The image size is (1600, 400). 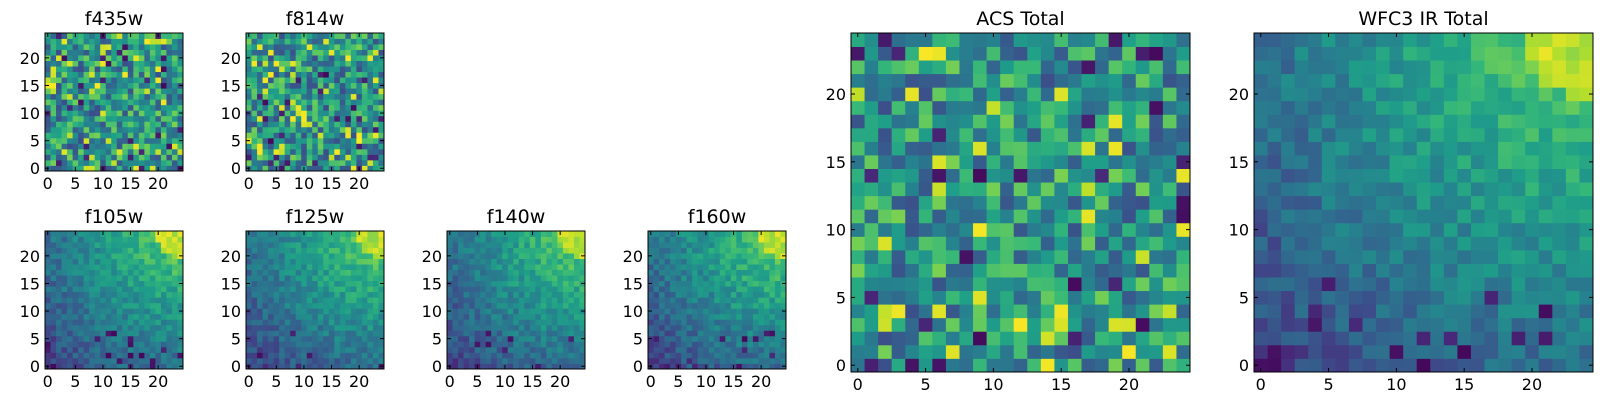 I want to click on x-tick-label: 10, so click(x=304, y=381).